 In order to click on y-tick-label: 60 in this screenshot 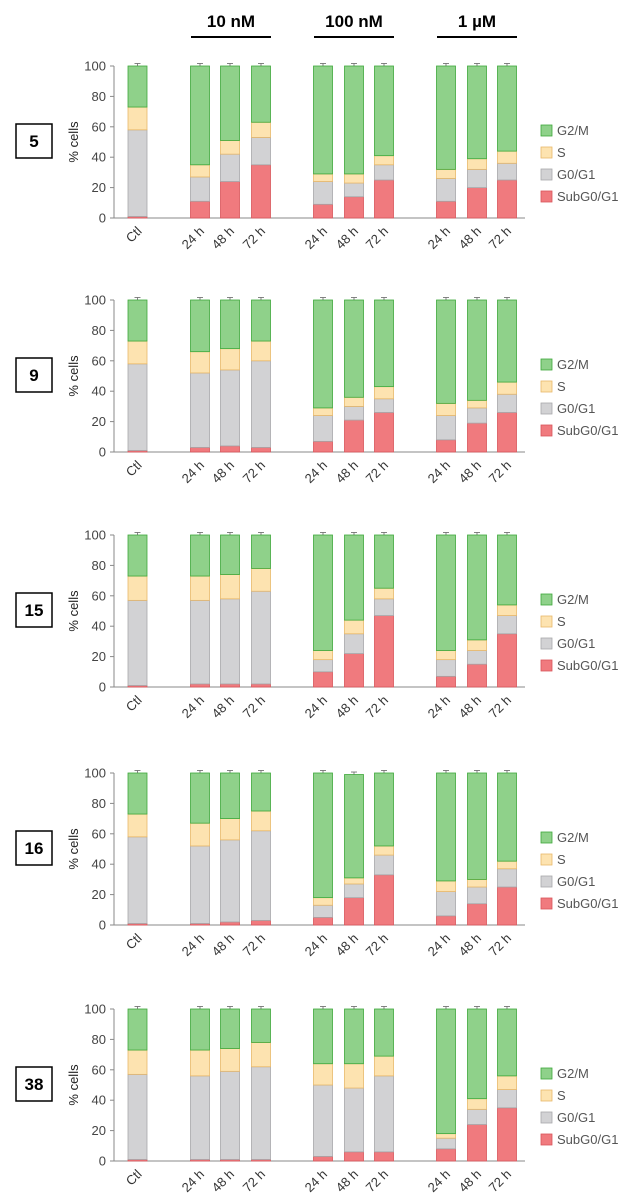, I will do `click(99, 833)`.